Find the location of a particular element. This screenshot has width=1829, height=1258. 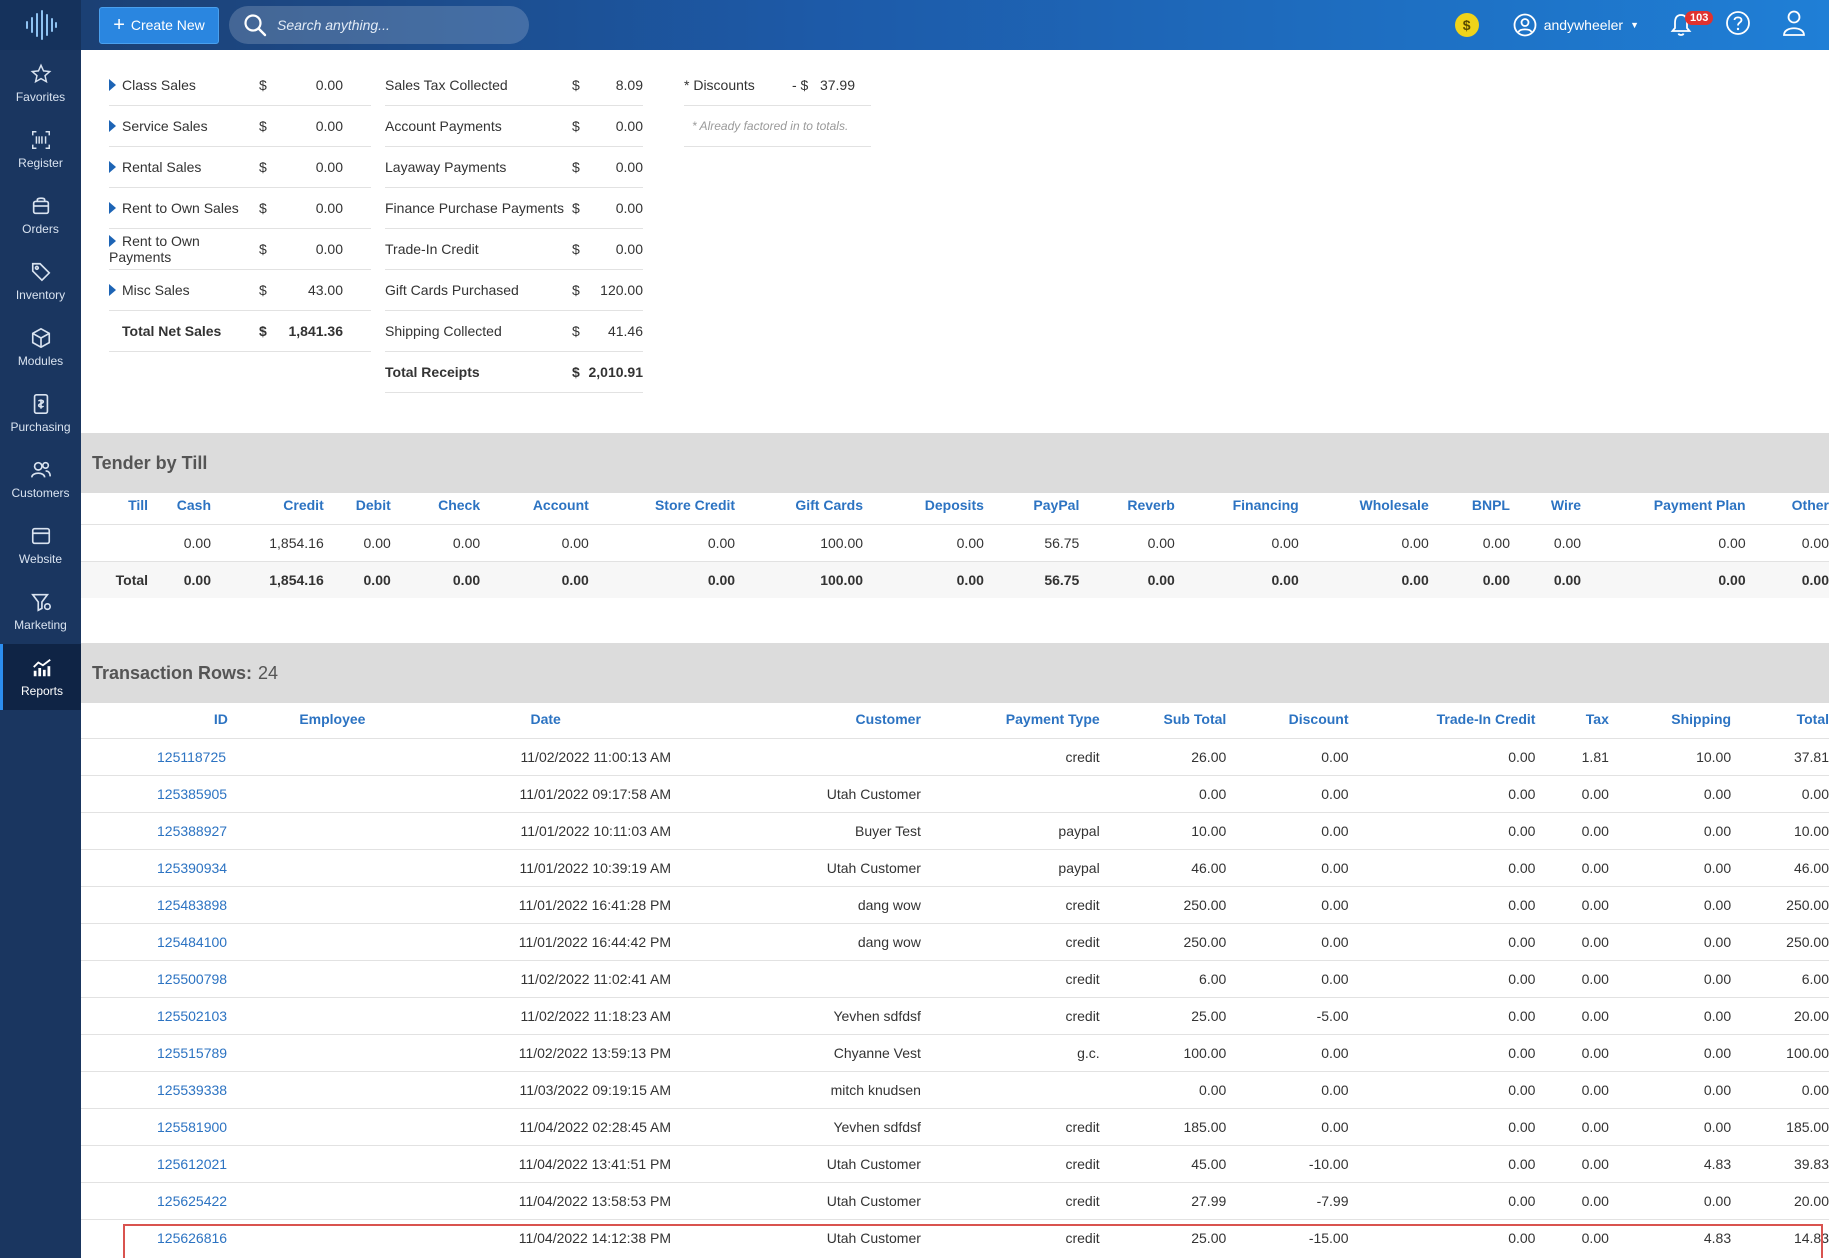

column-header: Account is located at coordinates (560, 505).